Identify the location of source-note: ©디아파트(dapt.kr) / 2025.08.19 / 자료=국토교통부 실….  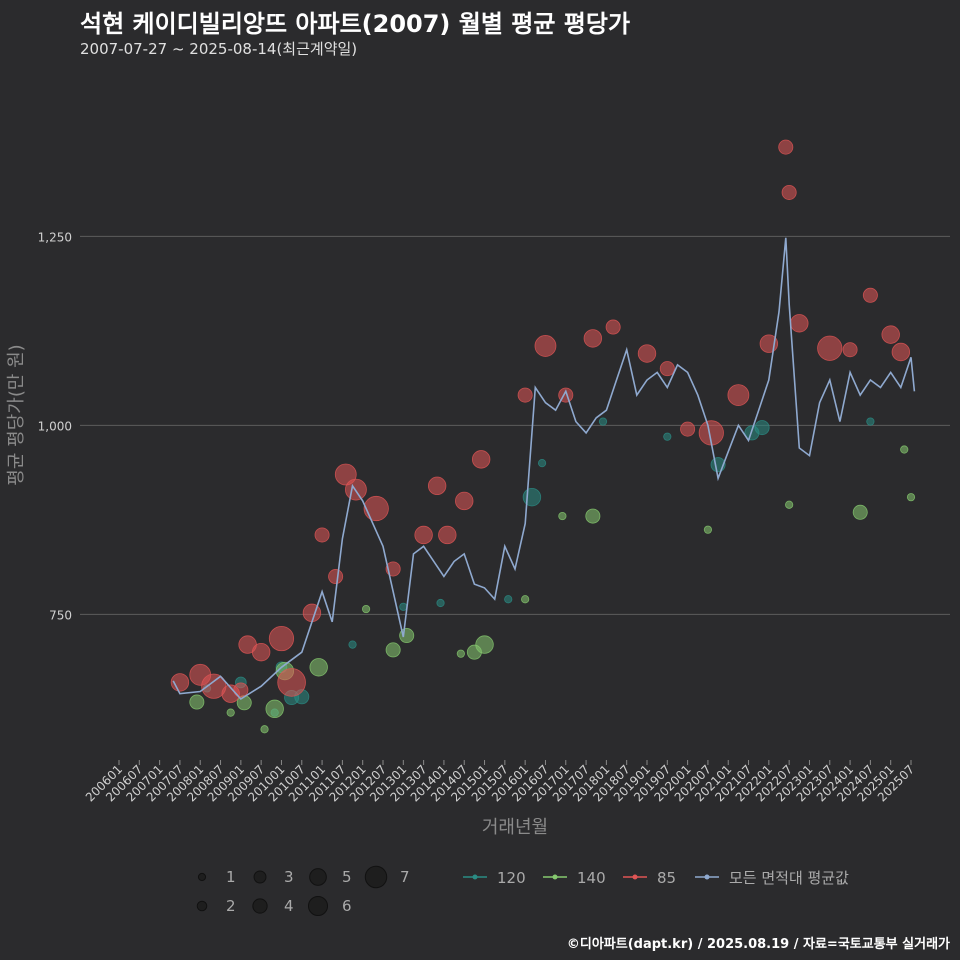
(758, 944).